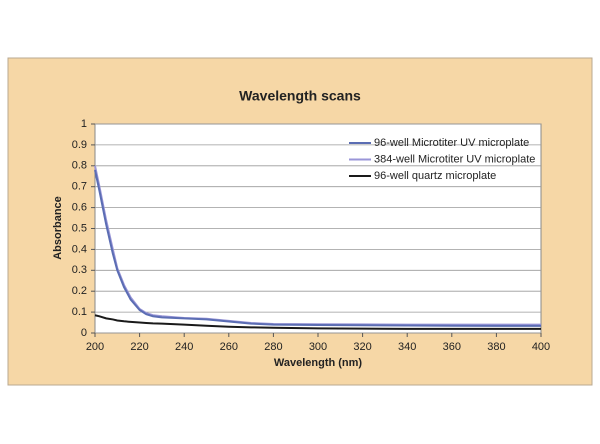  I want to click on y-tick-label: 0, so click(84, 333).